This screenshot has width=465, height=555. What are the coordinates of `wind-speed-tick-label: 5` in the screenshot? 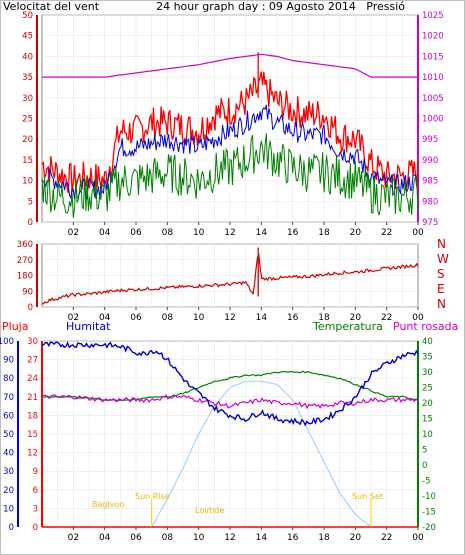 It's located at (30, 202).